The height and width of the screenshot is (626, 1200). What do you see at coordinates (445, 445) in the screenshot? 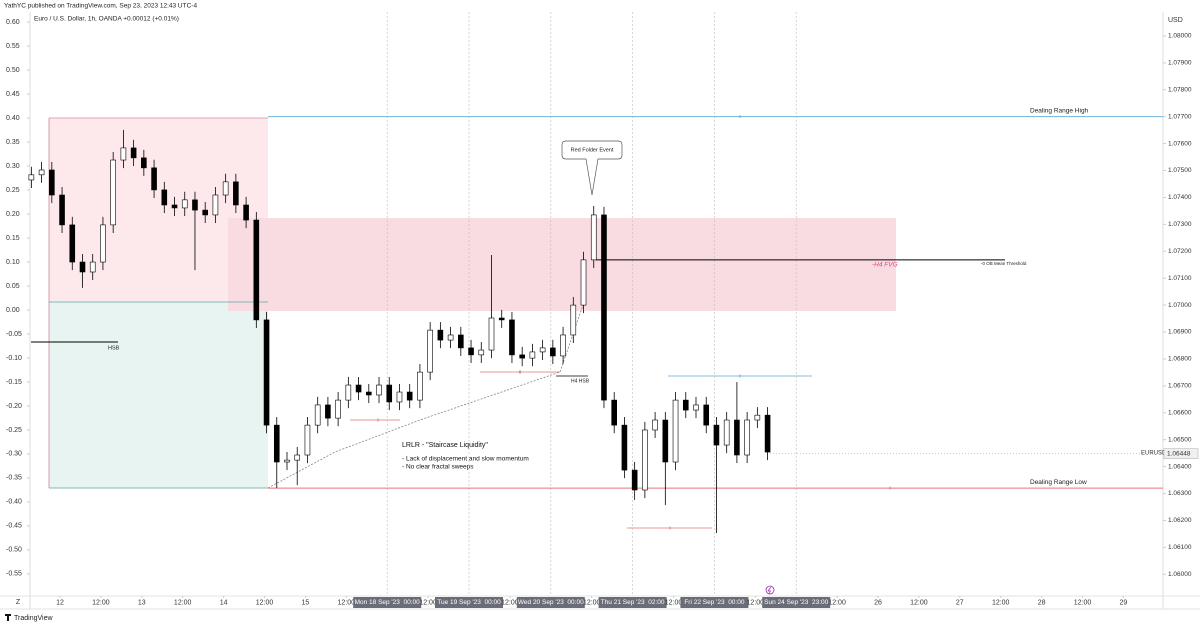
I see `lrlr-title: LRLR - "Staircase Liquidity"` at bounding box center [445, 445].